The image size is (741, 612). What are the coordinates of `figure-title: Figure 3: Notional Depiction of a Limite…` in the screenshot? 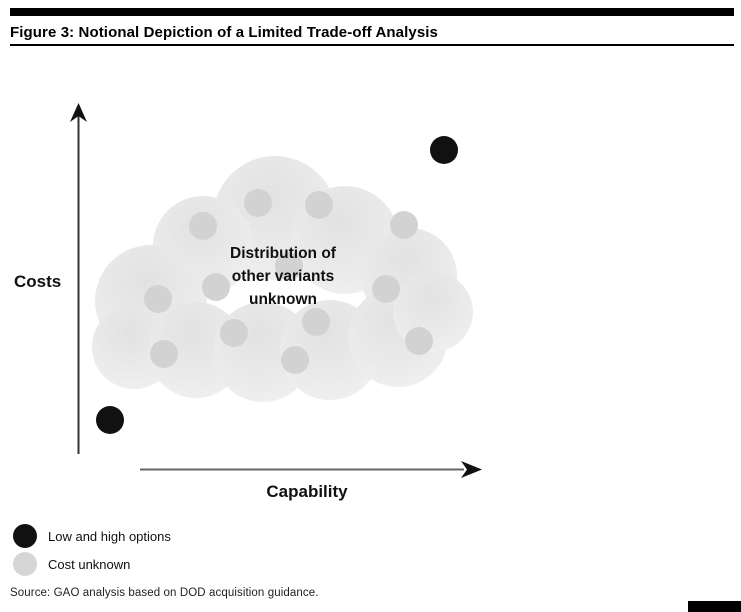 It's located at (224, 32).